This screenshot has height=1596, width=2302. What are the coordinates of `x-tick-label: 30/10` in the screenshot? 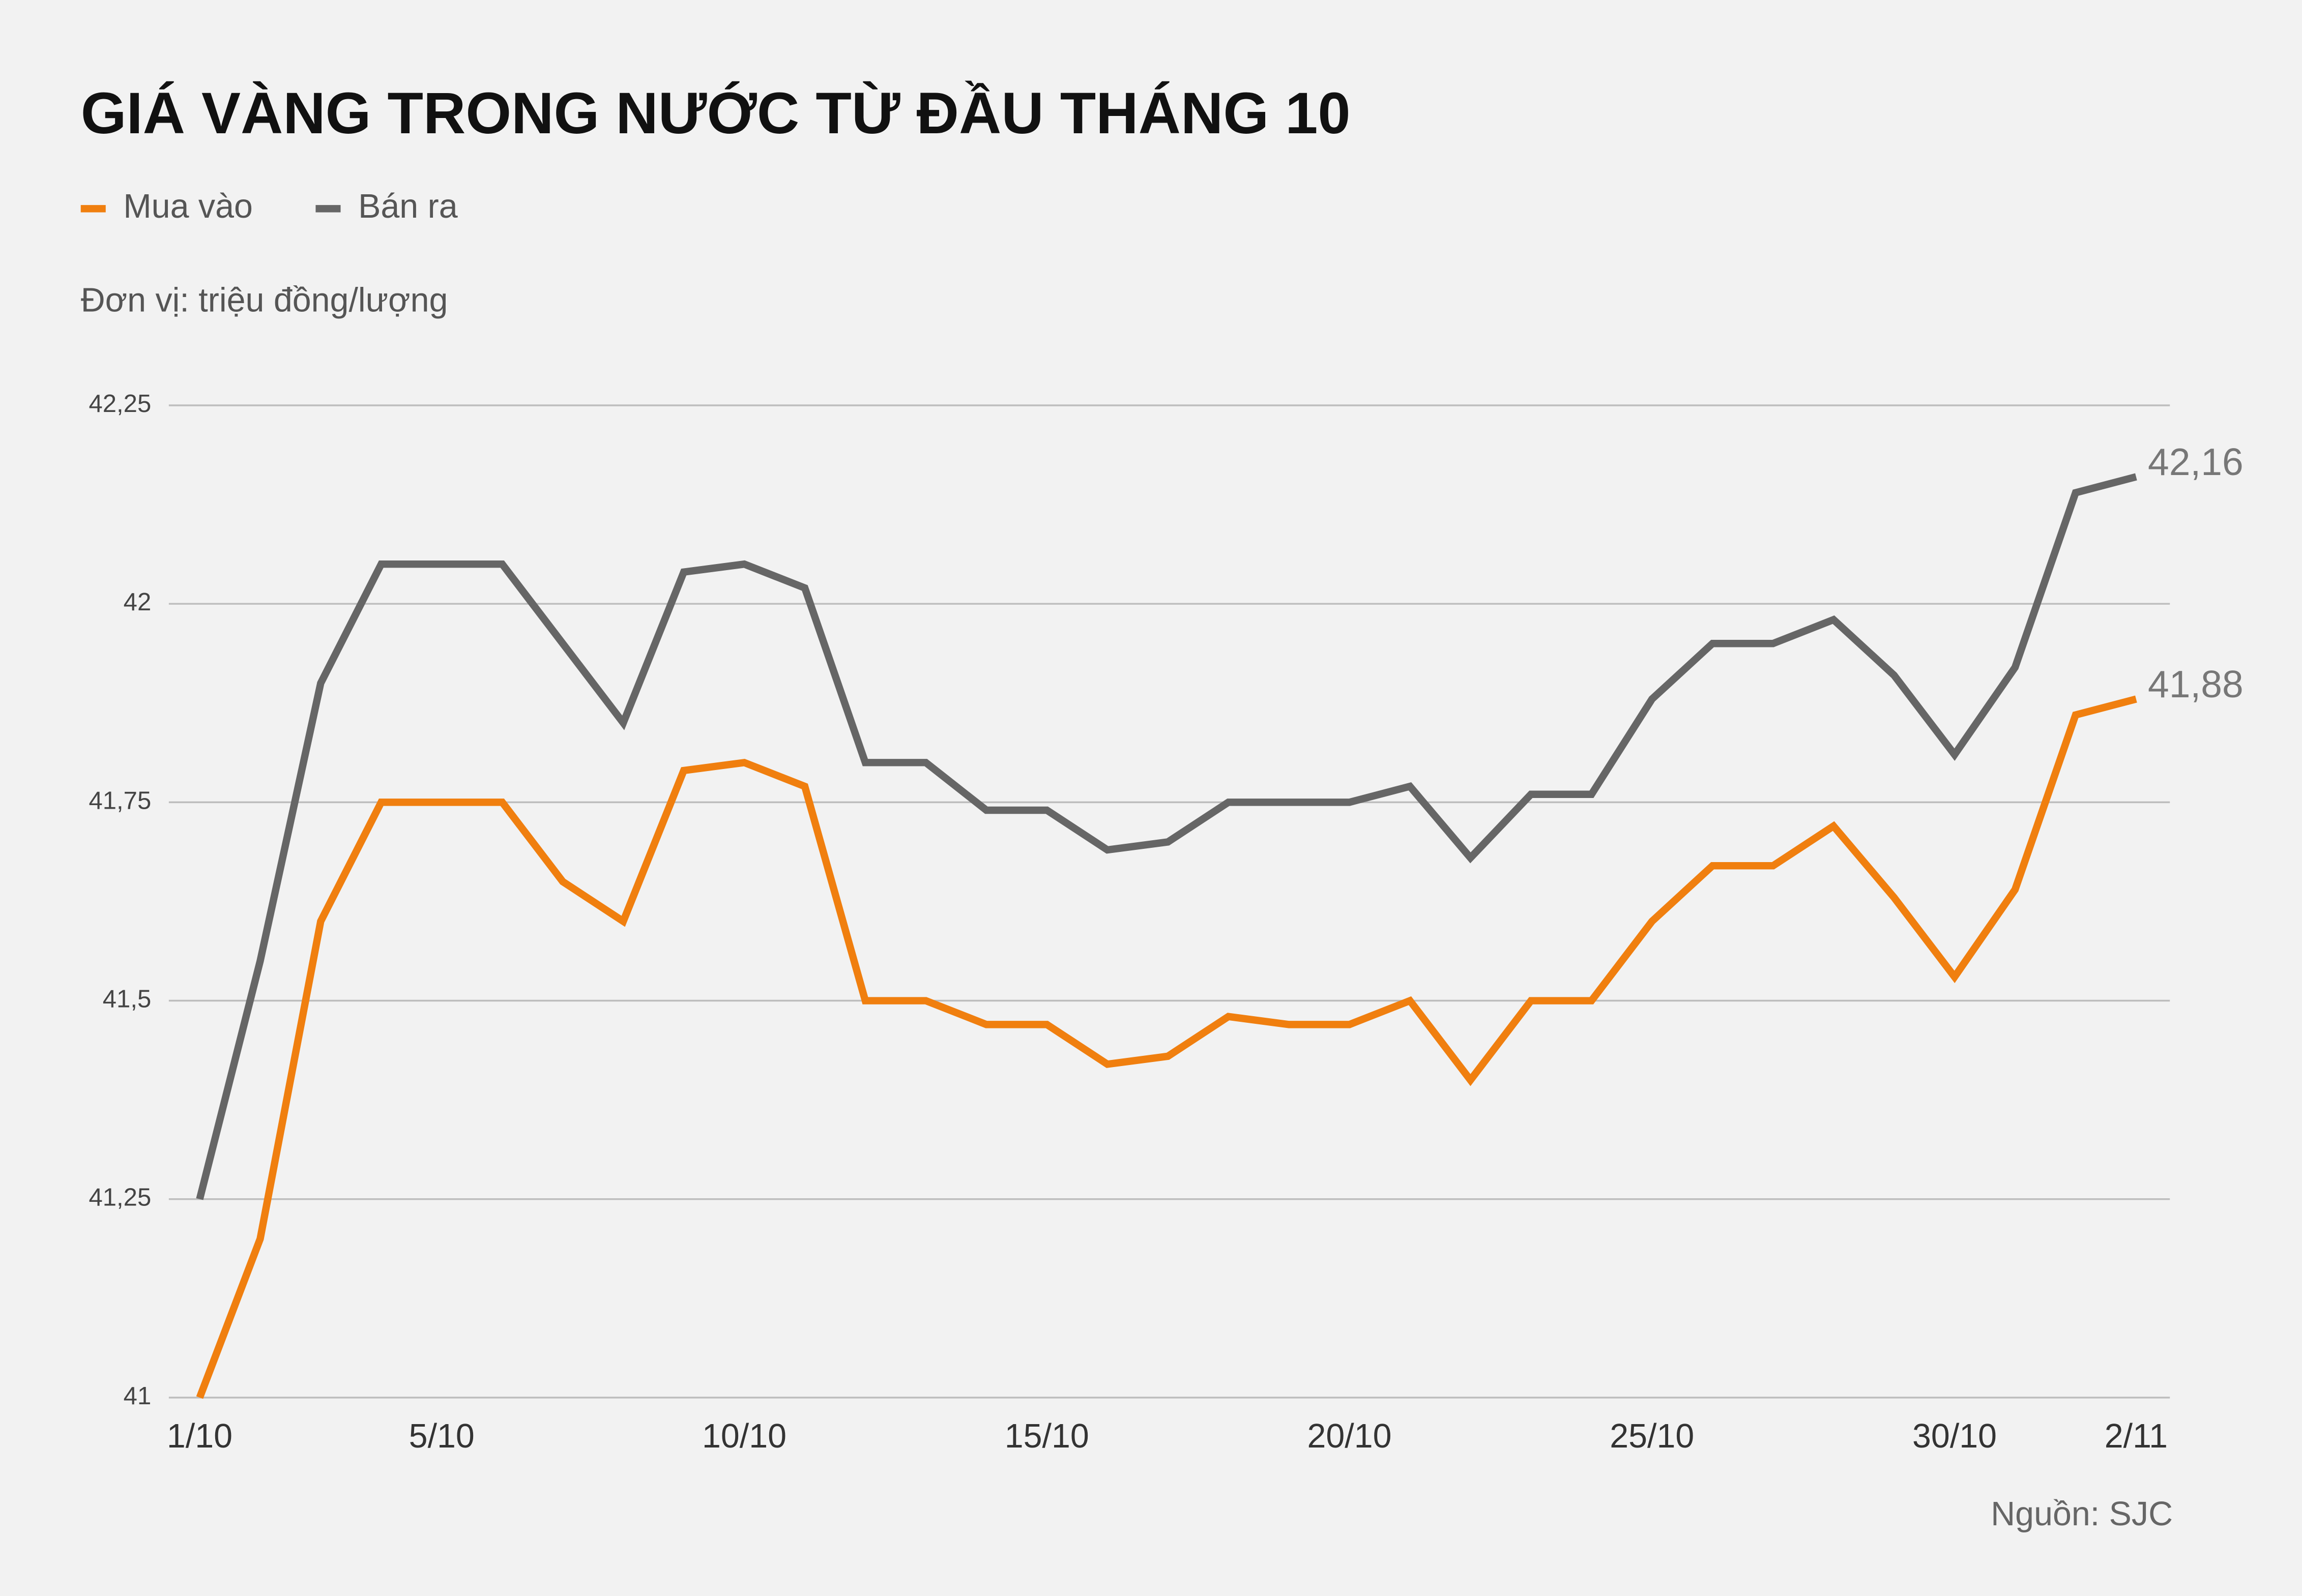 It's located at (1955, 1436).